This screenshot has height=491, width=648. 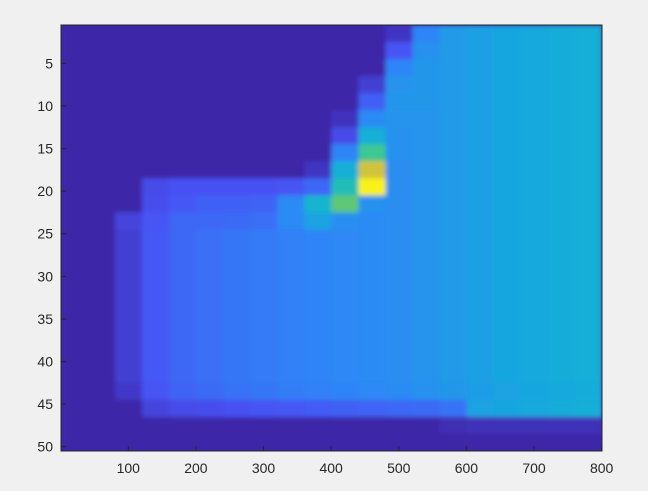 What do you see at coordinates (49, 63) in the screenshot?
I see `y-tick-label: 5` at bounding box center [49, 63].